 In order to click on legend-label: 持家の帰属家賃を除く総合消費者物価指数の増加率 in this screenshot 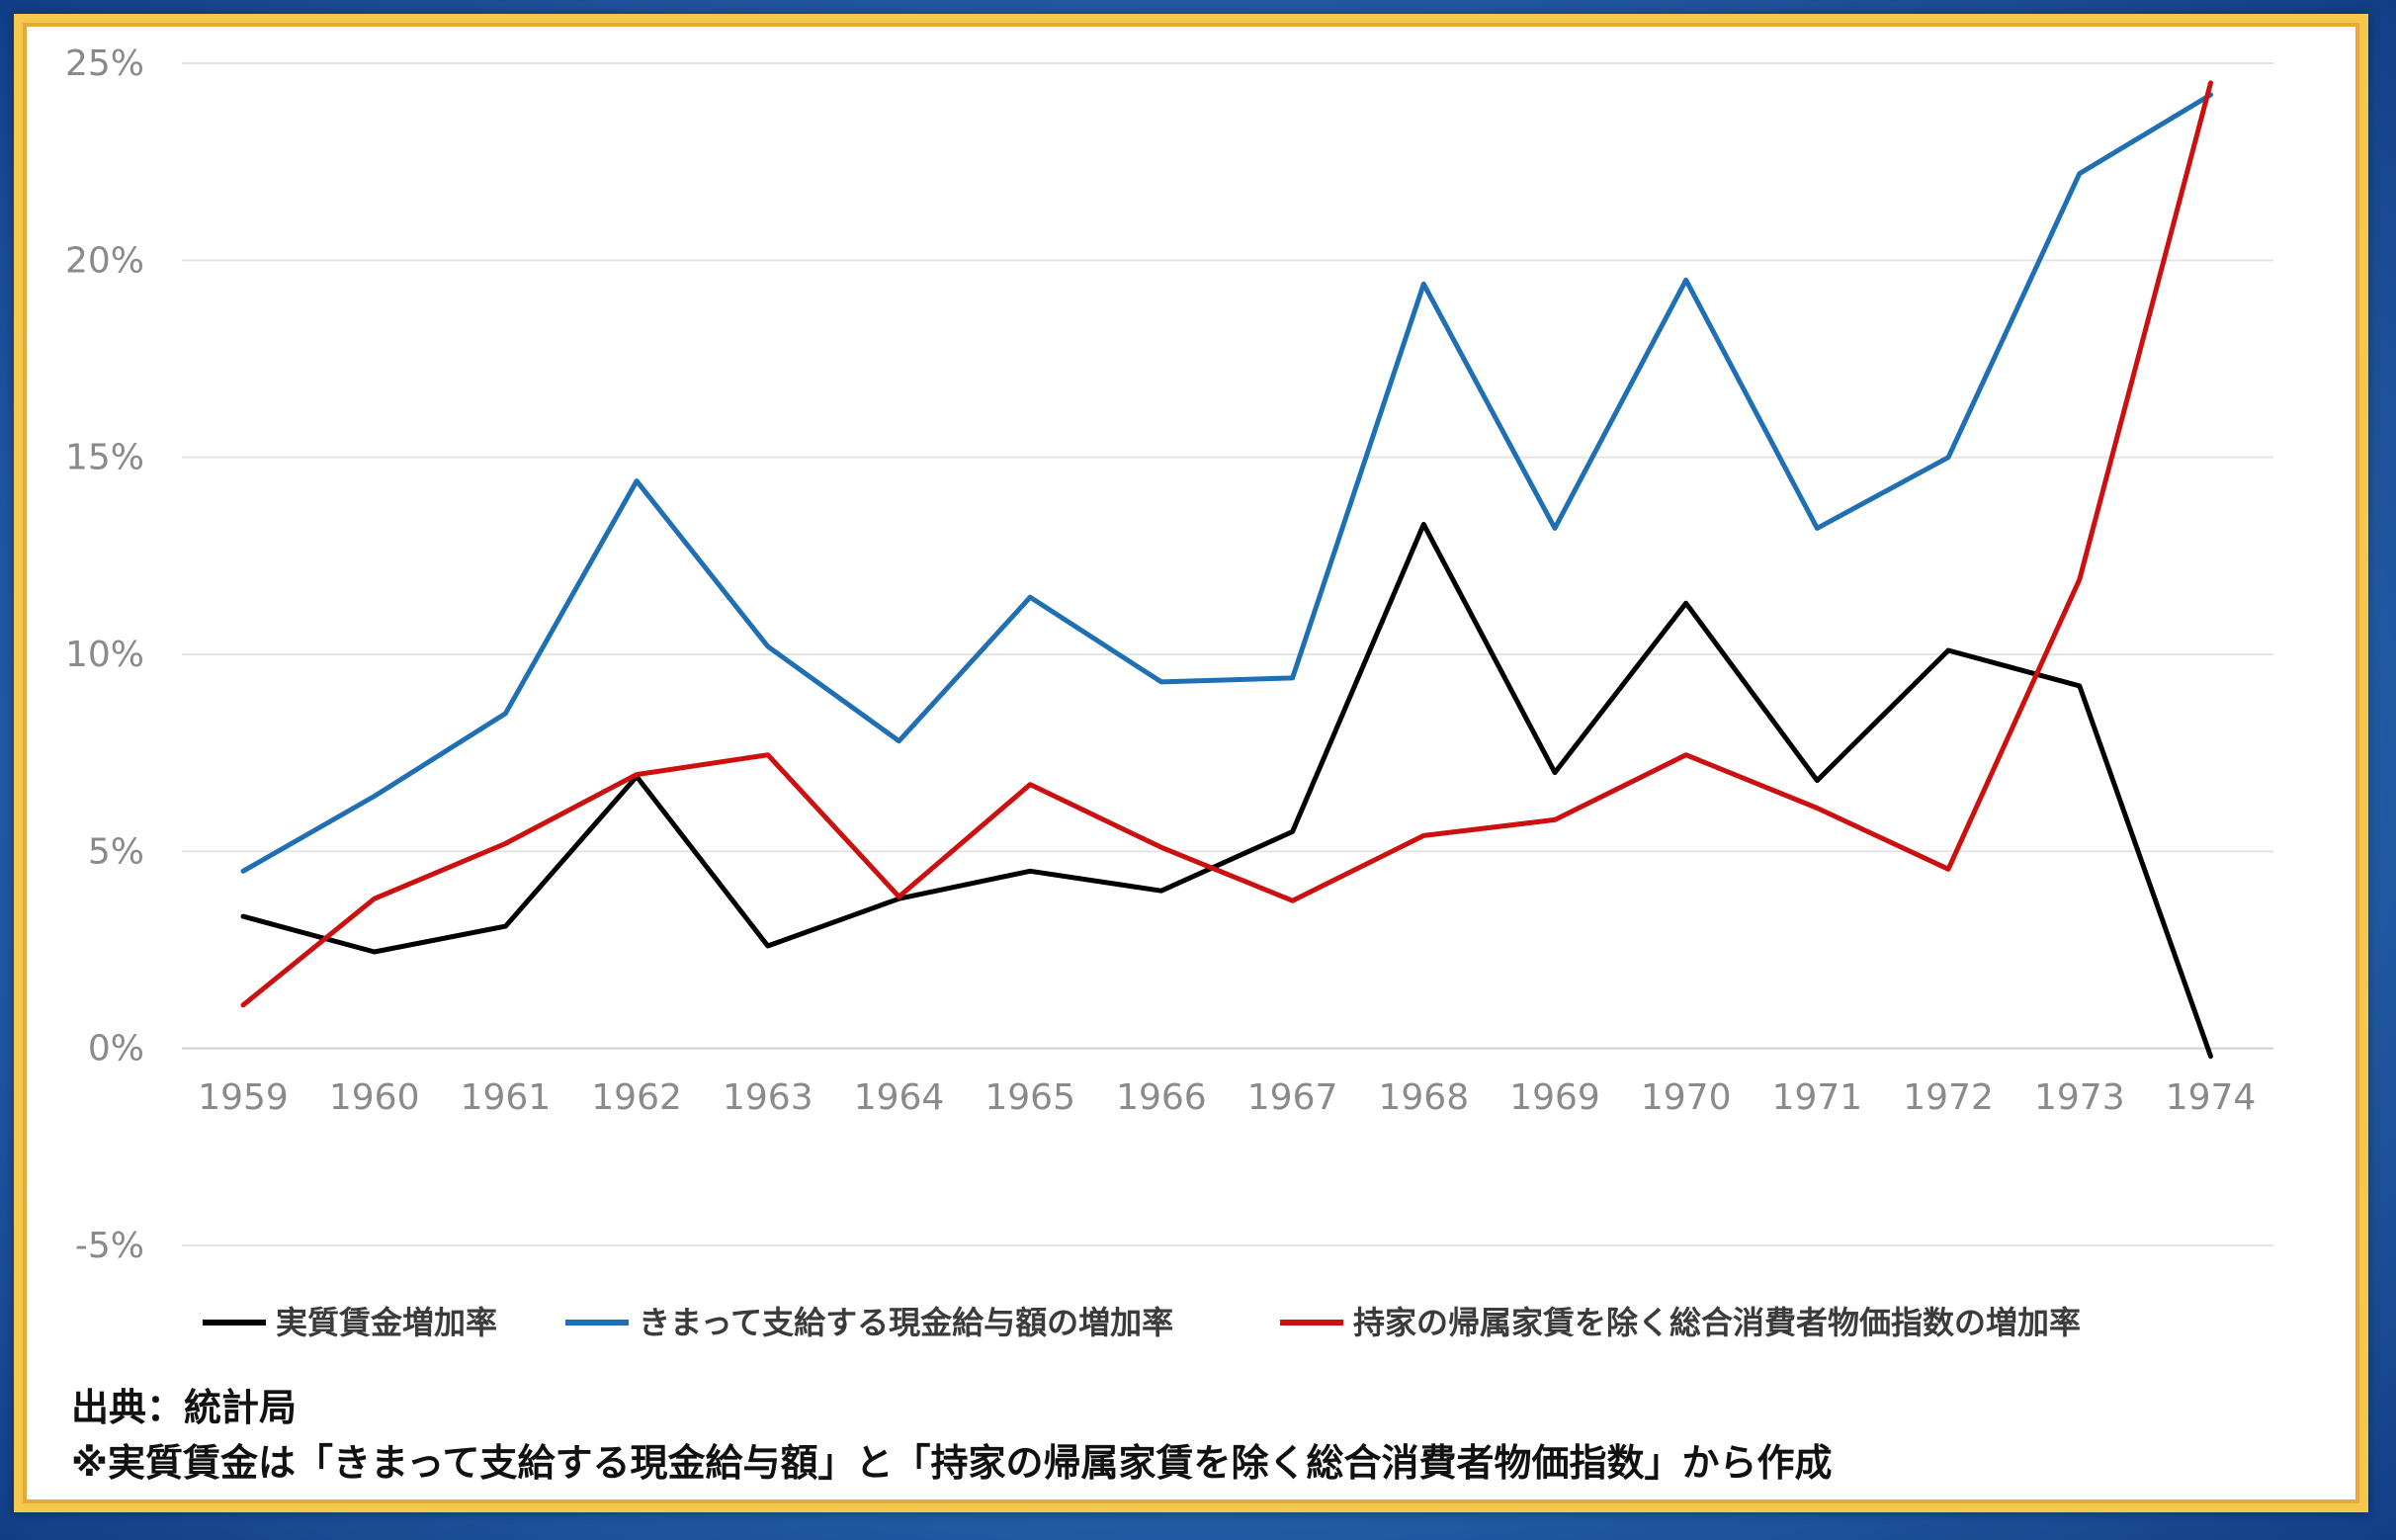, I will do `click(1717, 1322)`.